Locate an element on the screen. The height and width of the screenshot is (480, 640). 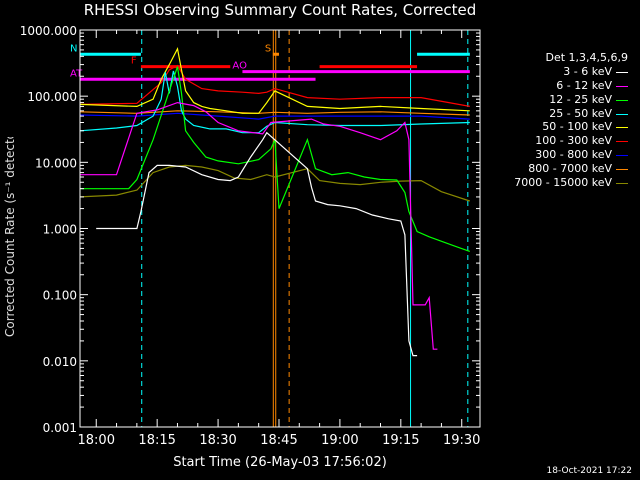
x-tick-label-2: 18:30 is located at coordinates (217, 440).